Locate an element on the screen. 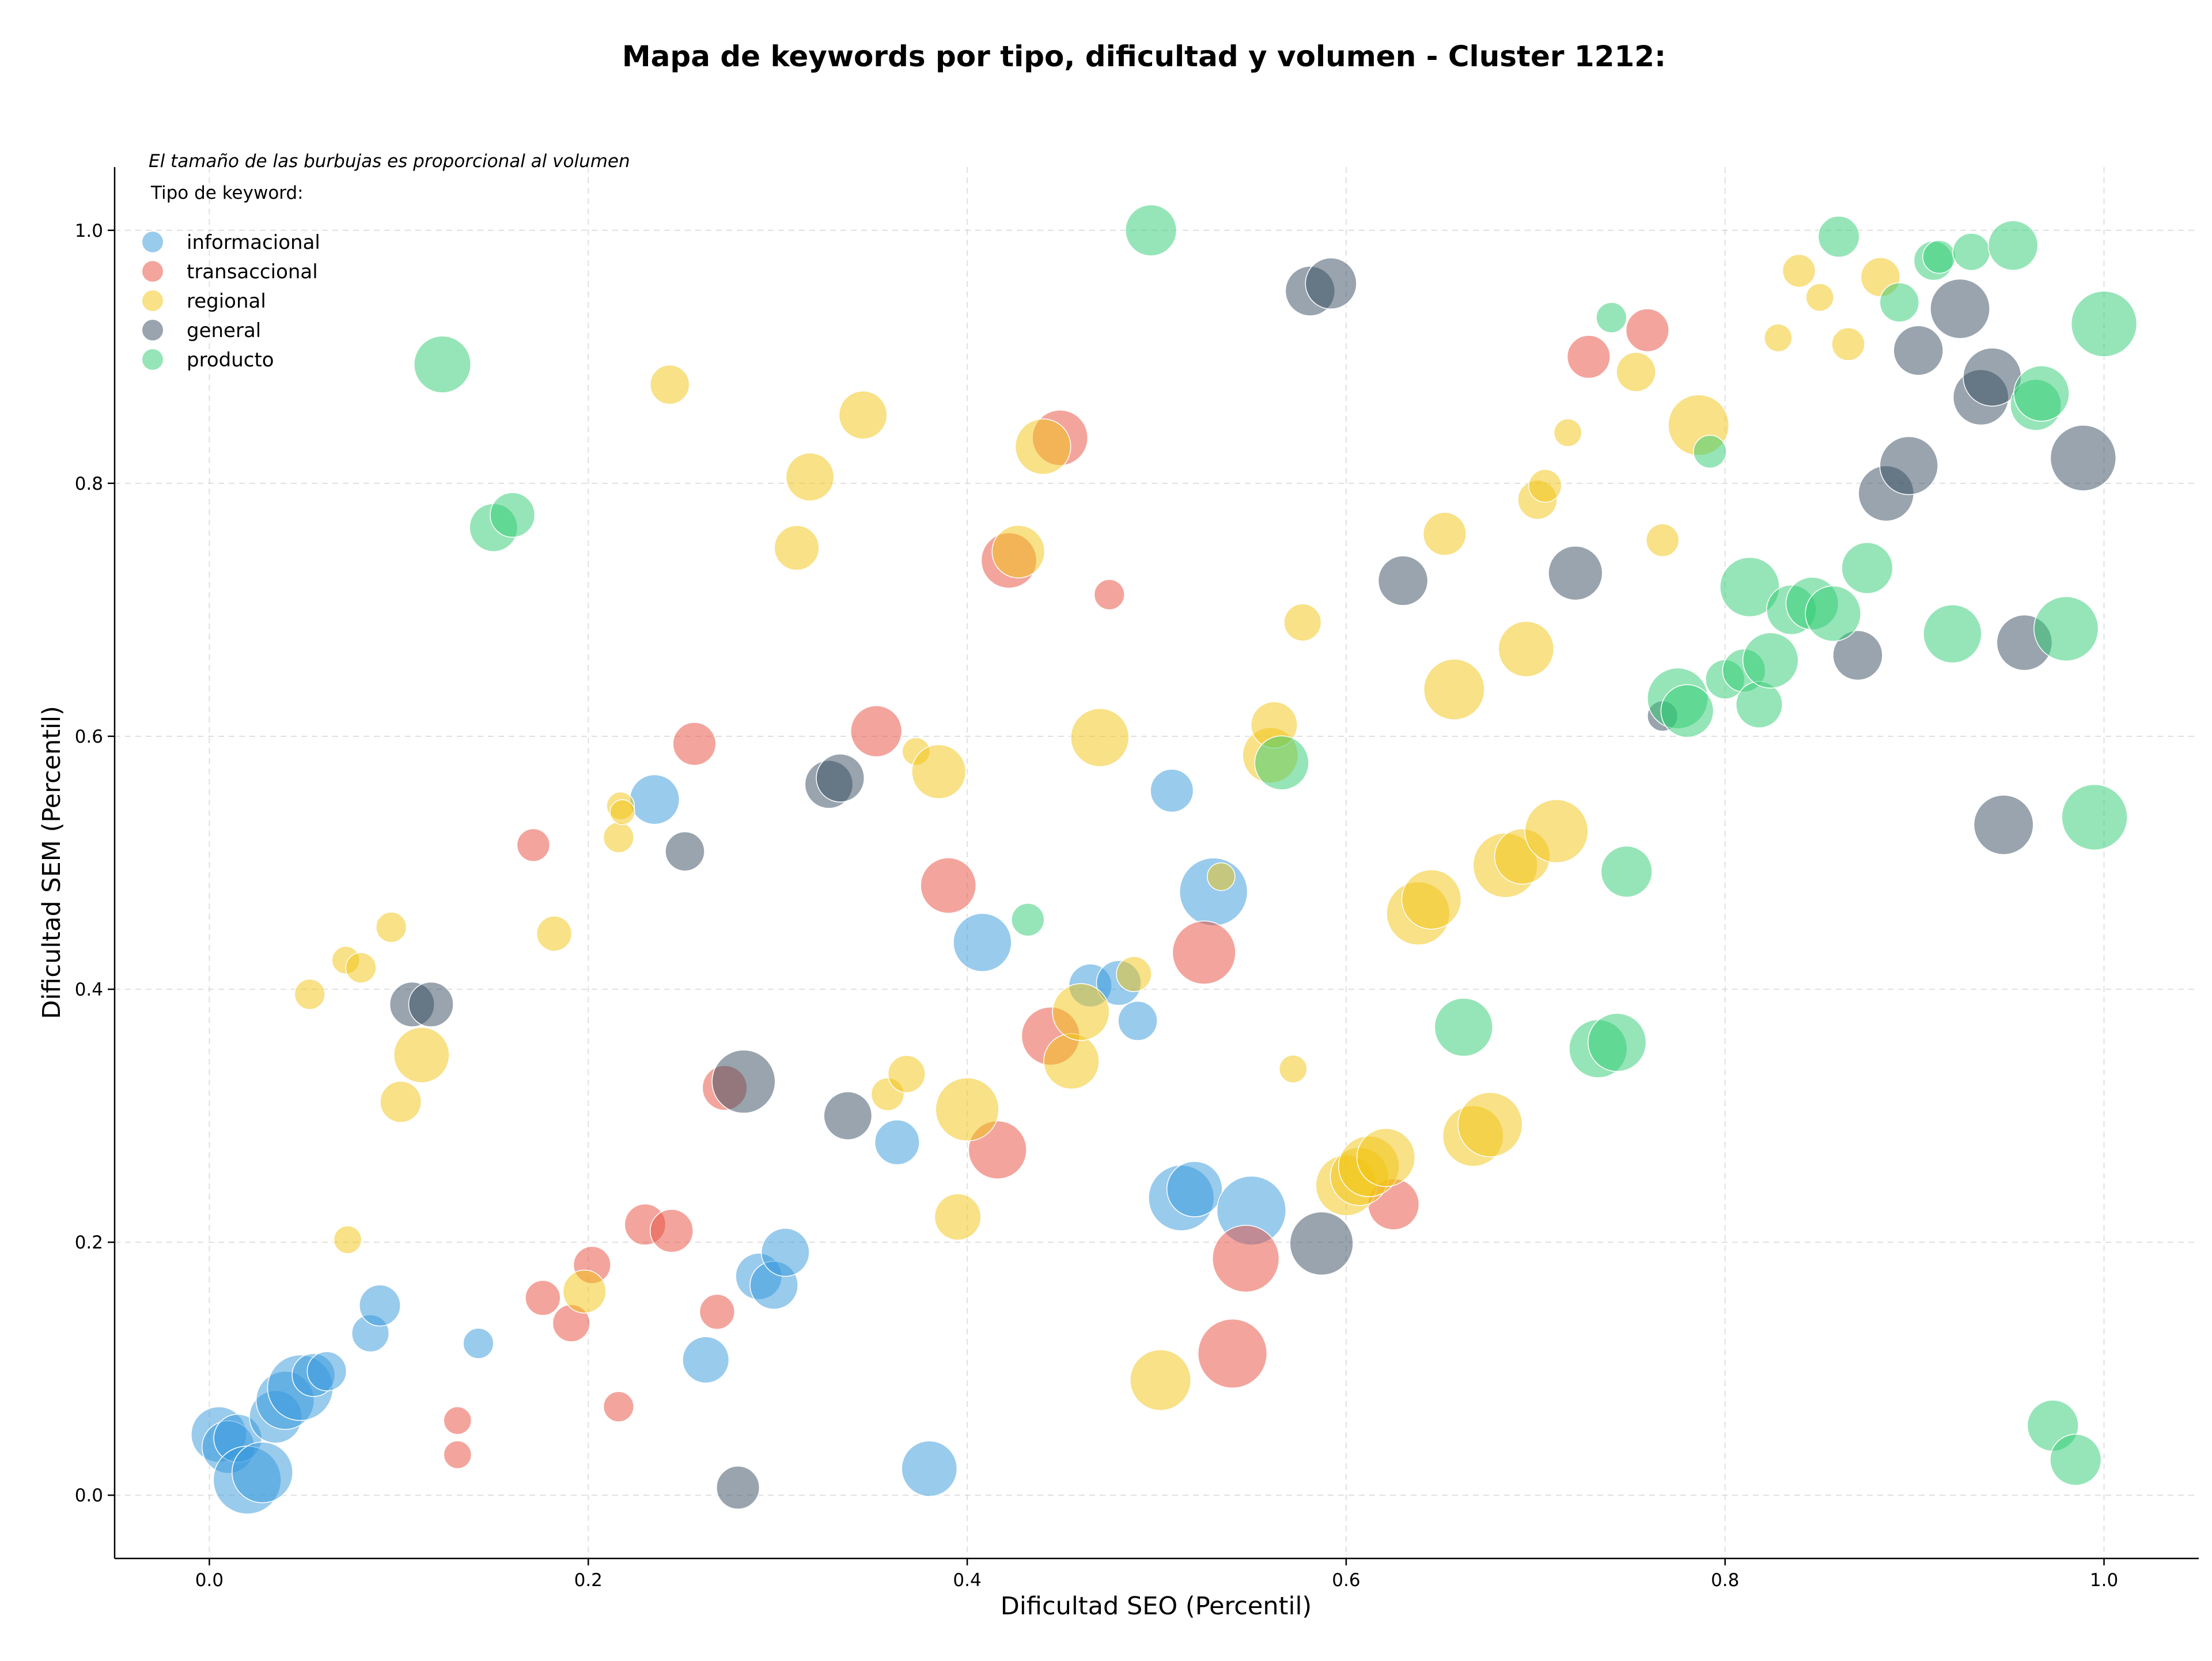  x-tick-label: 0.0 is located at coordinates (209, 1580).